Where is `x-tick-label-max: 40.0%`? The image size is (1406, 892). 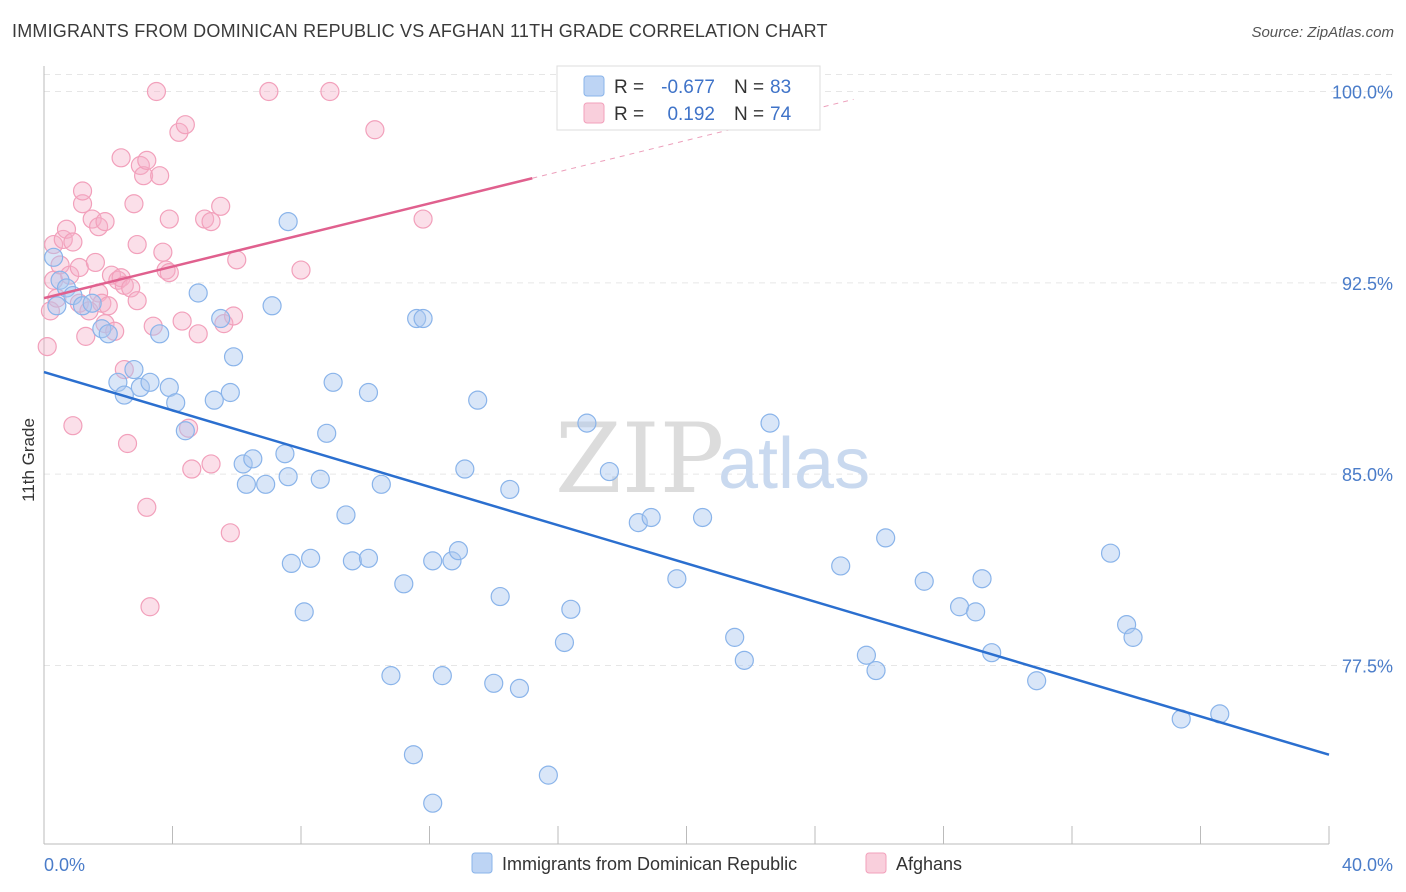
x-tick-label-max: 40.0% is located at coordinates (1367, 865).